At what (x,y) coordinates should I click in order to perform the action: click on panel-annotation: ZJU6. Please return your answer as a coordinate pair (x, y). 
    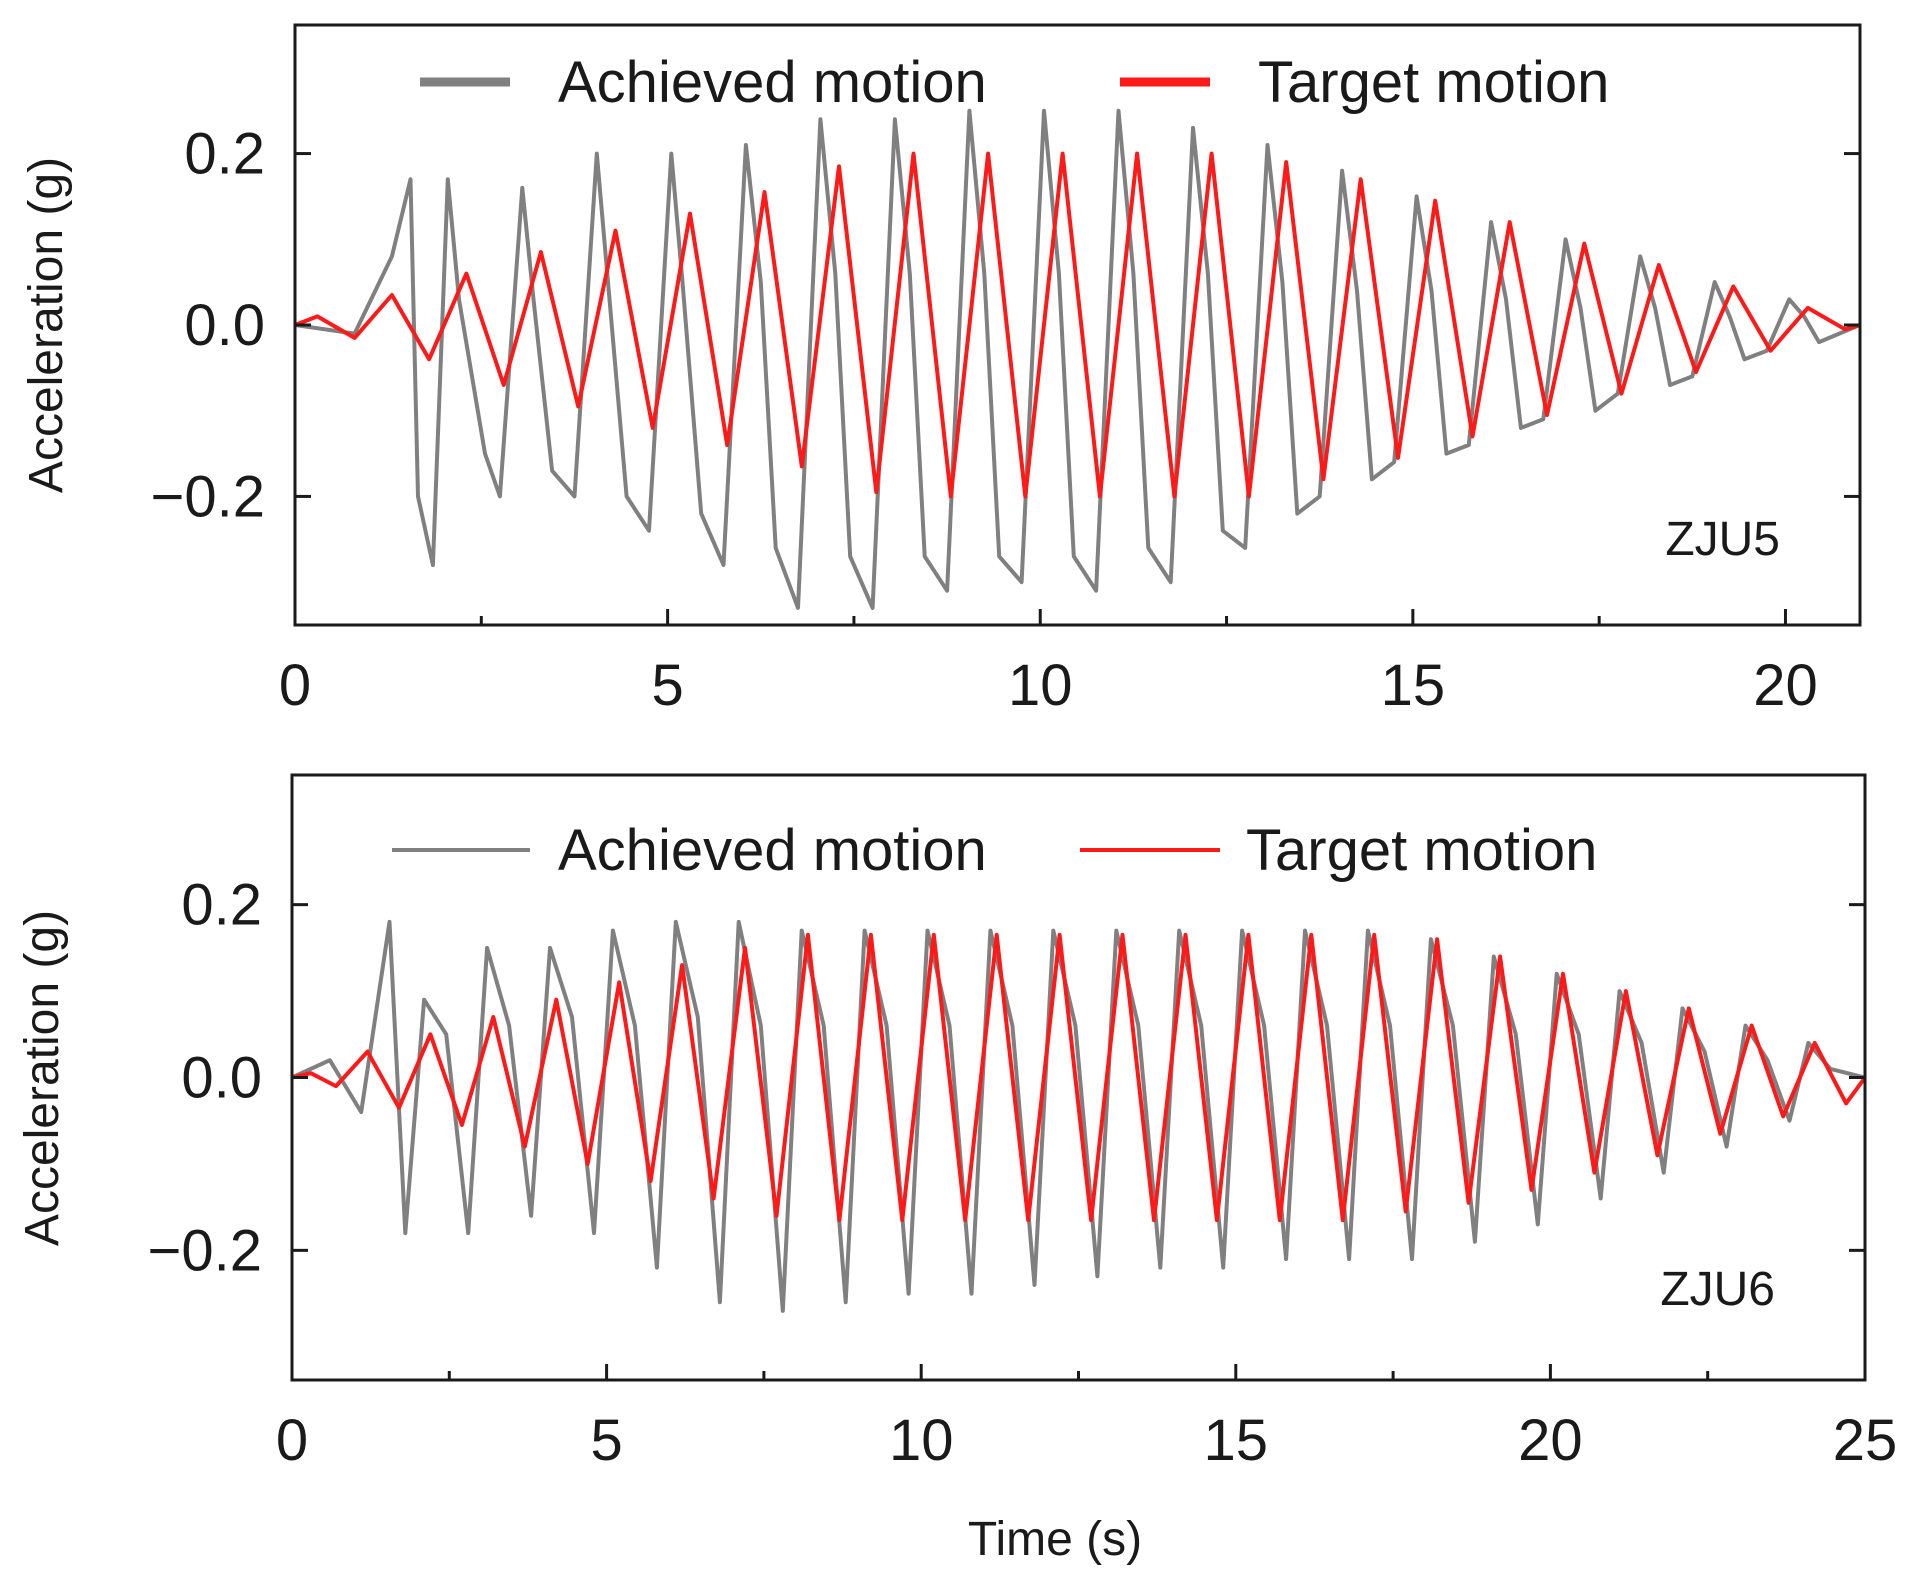
    Looking at the image, I should click on (1717, 1289).